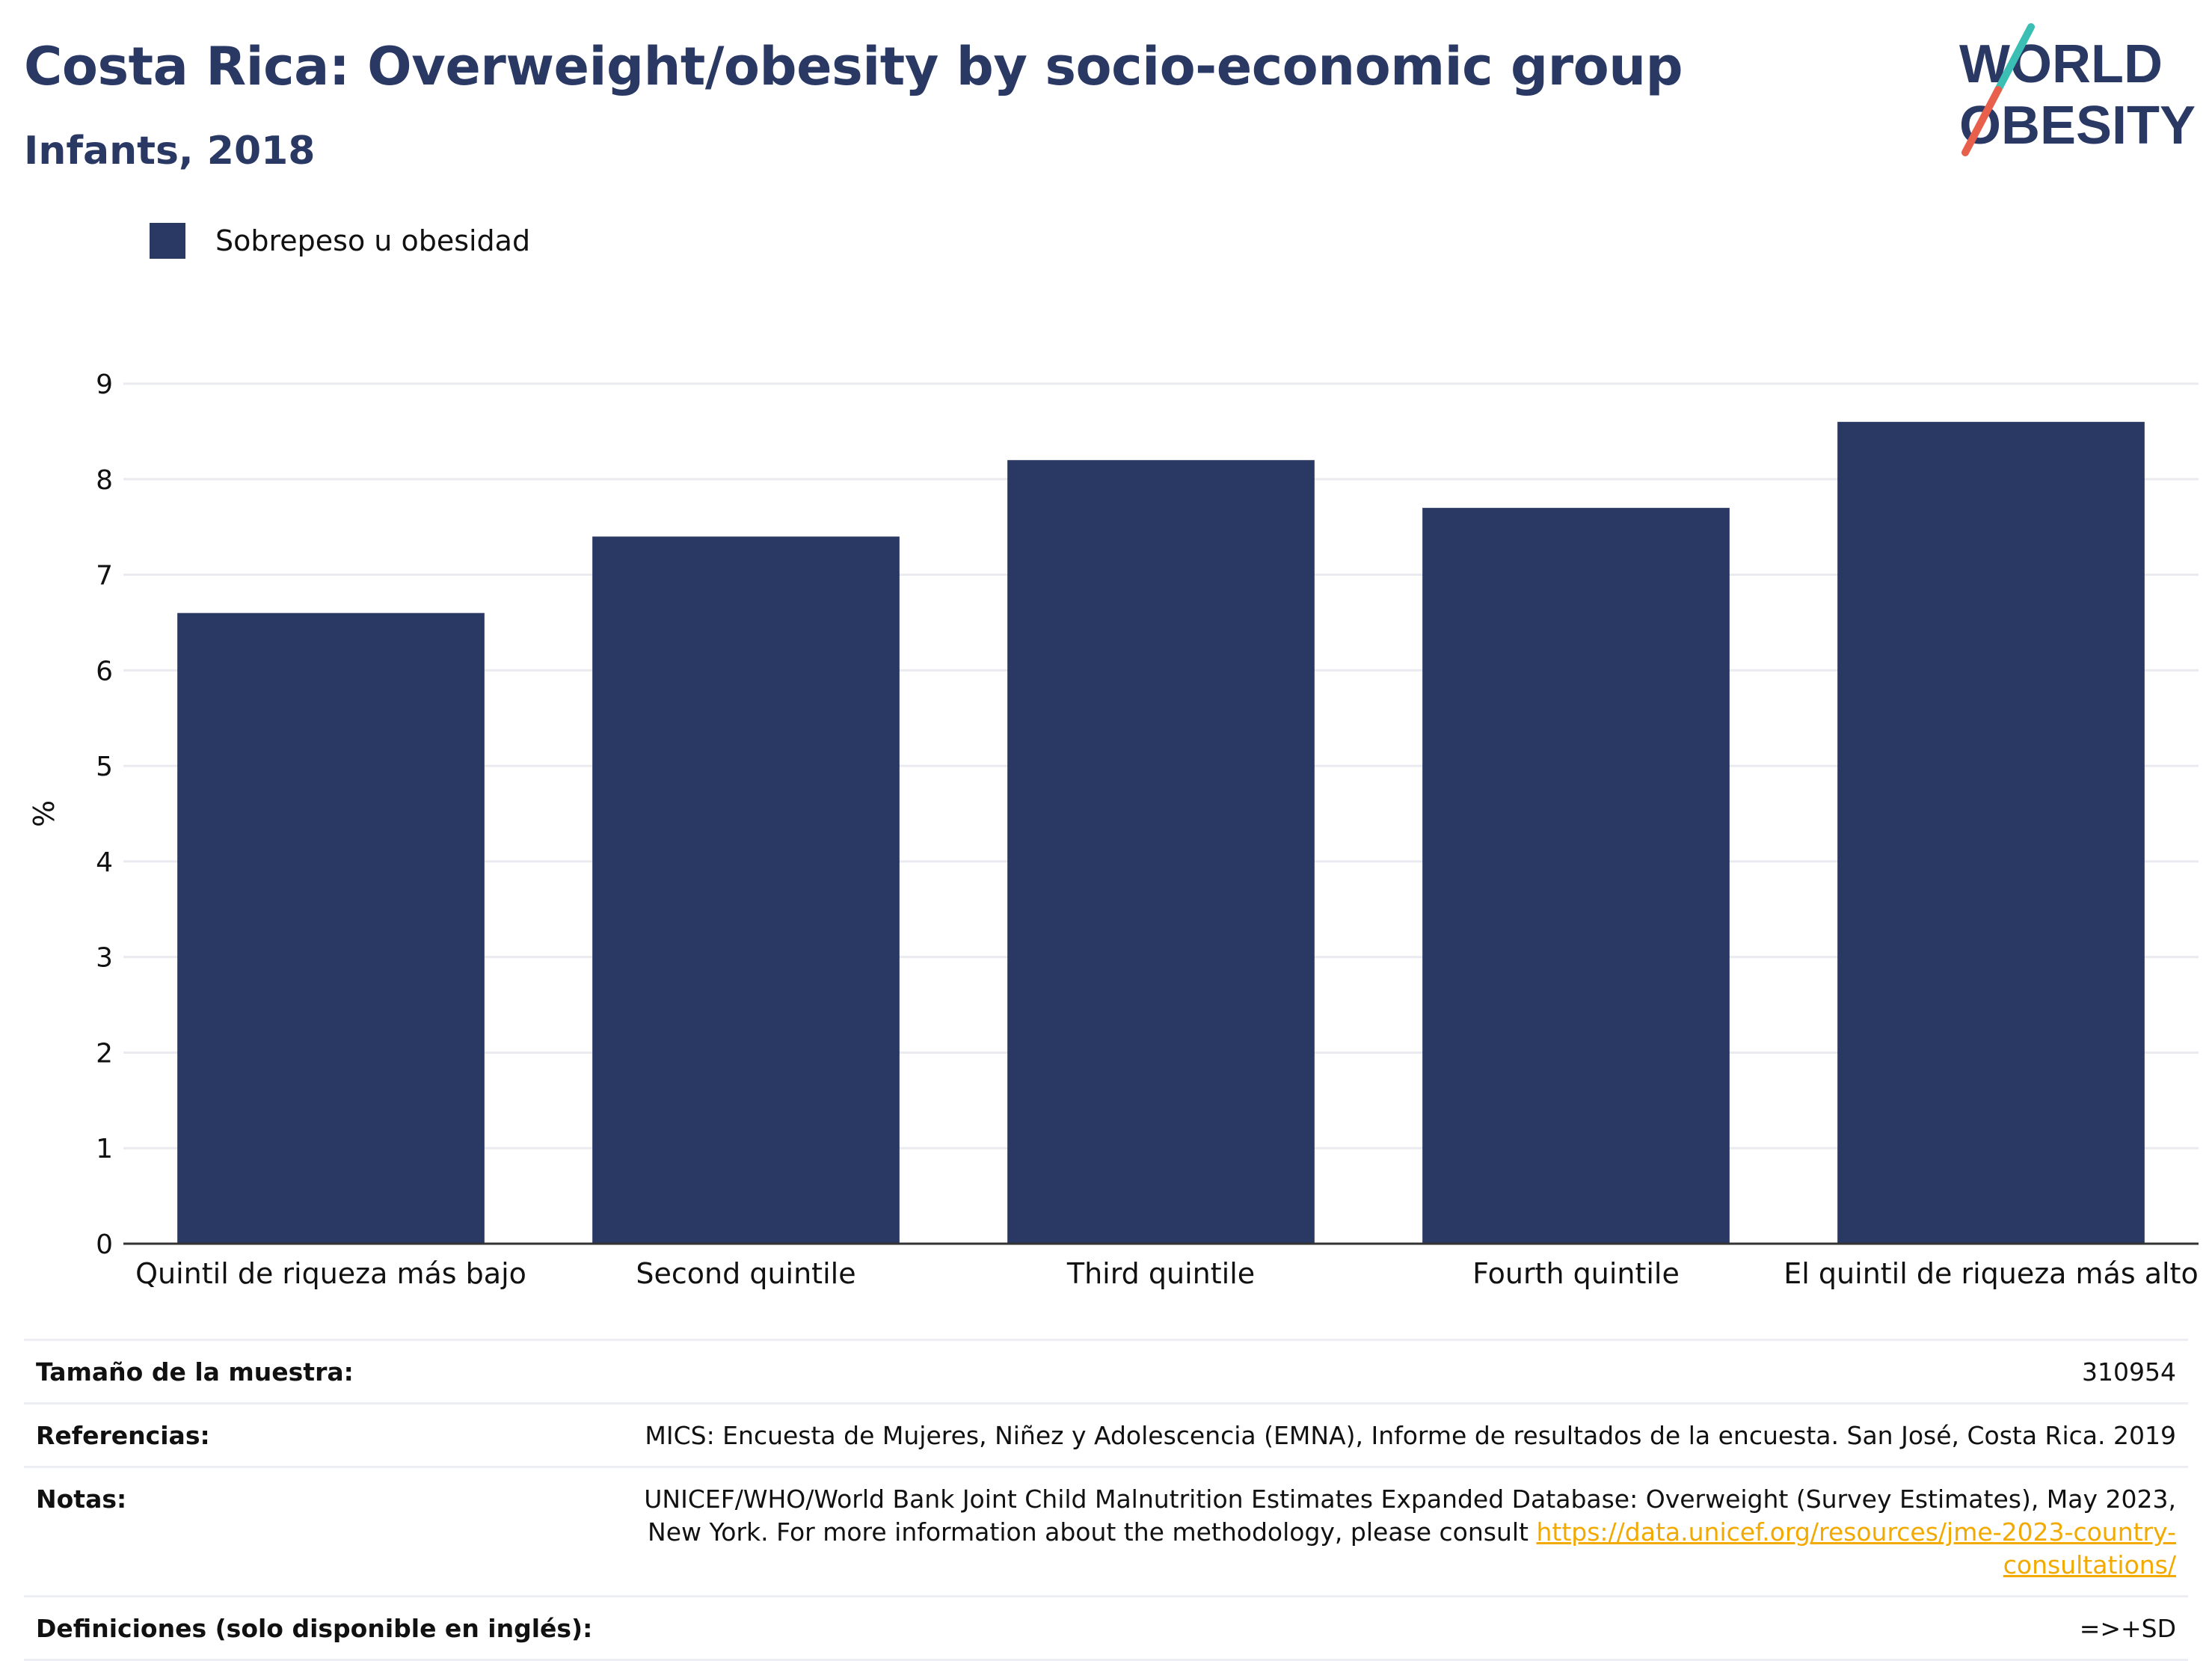 This screenshot has height=1661, width=2212. Describe the element at coordinates (2127, 1628) in the screenshot. I see `definitions-value: =>+SD` at that location.